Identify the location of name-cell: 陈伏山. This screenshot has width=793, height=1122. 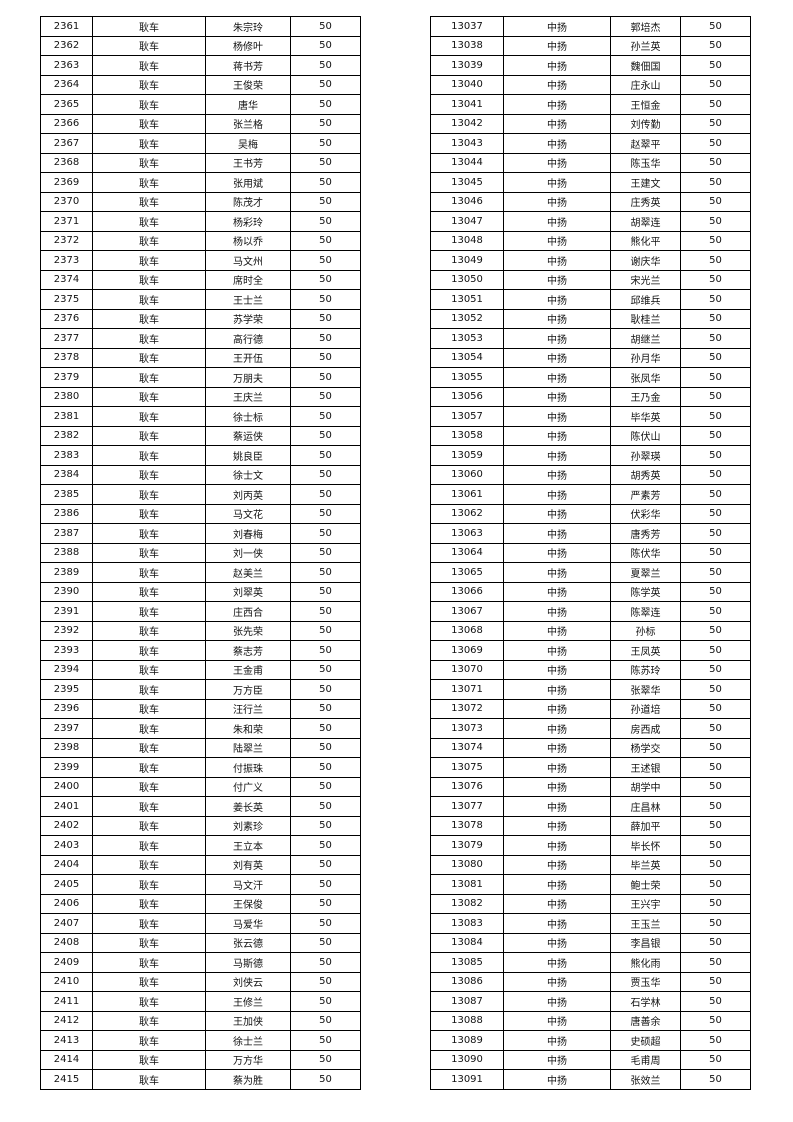
(645, 435).